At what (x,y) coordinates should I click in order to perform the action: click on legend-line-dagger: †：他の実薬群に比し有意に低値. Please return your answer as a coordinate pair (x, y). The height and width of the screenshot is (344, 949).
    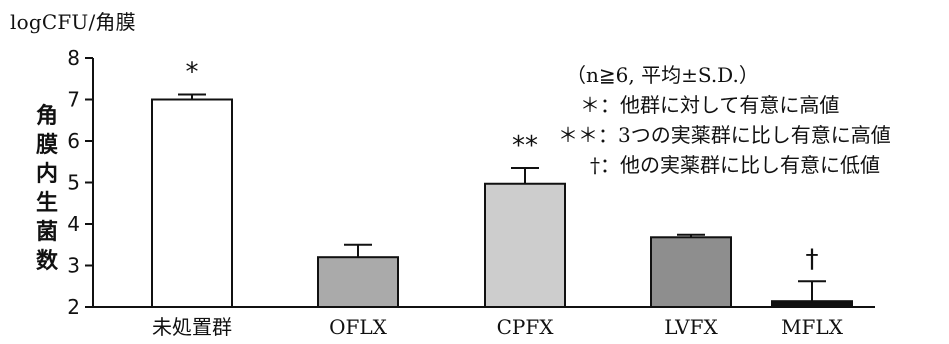
    Looking at the image, I should click on (735, 165).